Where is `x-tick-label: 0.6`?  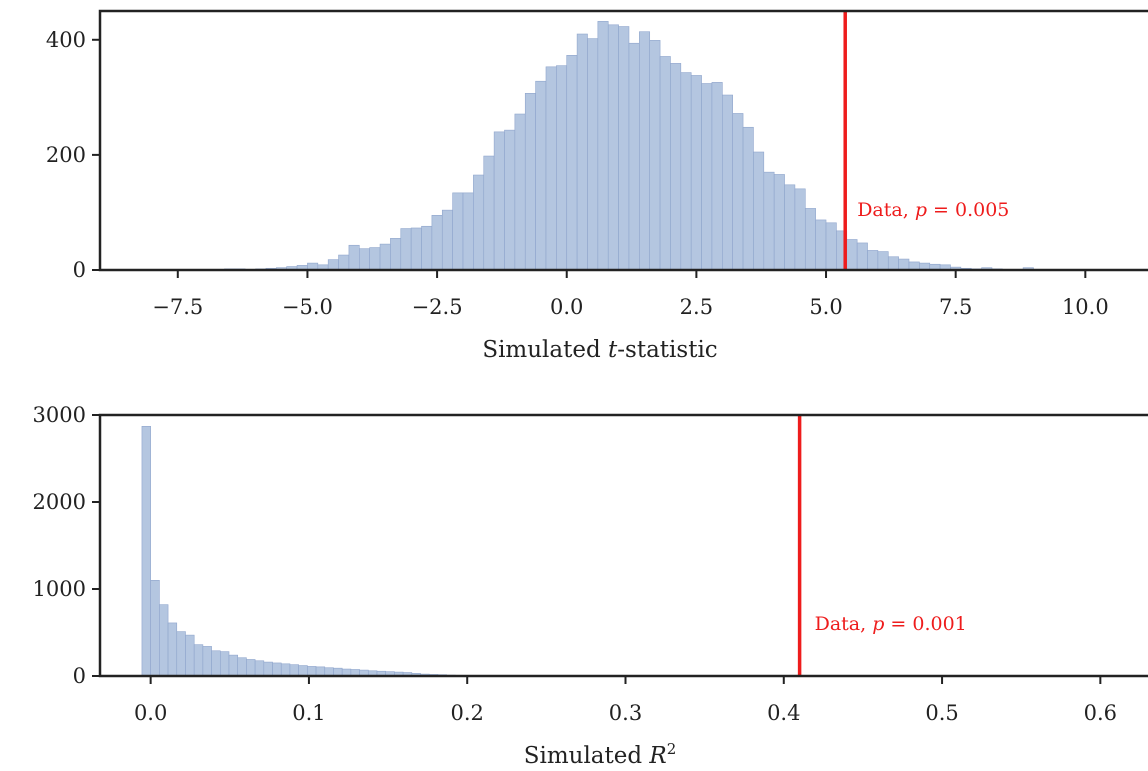
x-tick-label: 0.6 is located at coordinates (1100, 713).